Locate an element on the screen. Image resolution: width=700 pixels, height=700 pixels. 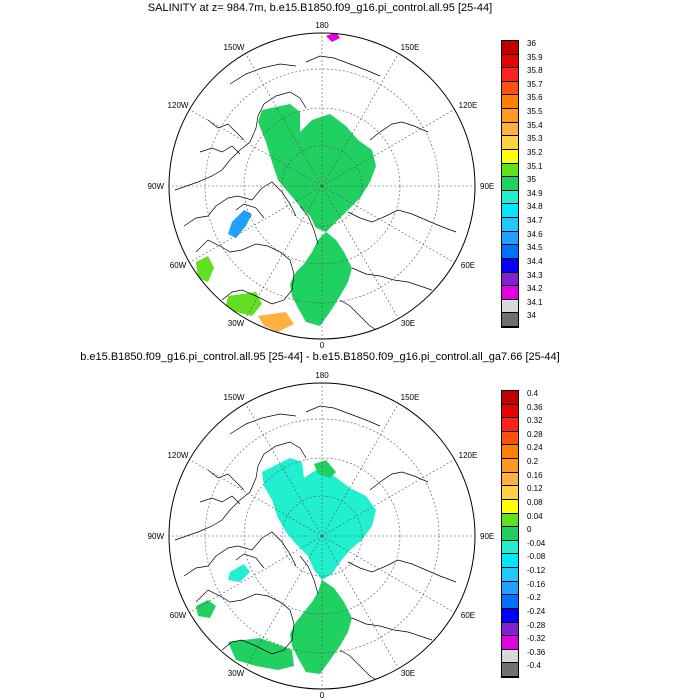
colorbar-label: 0.24 is located at coordinates (535, 448).